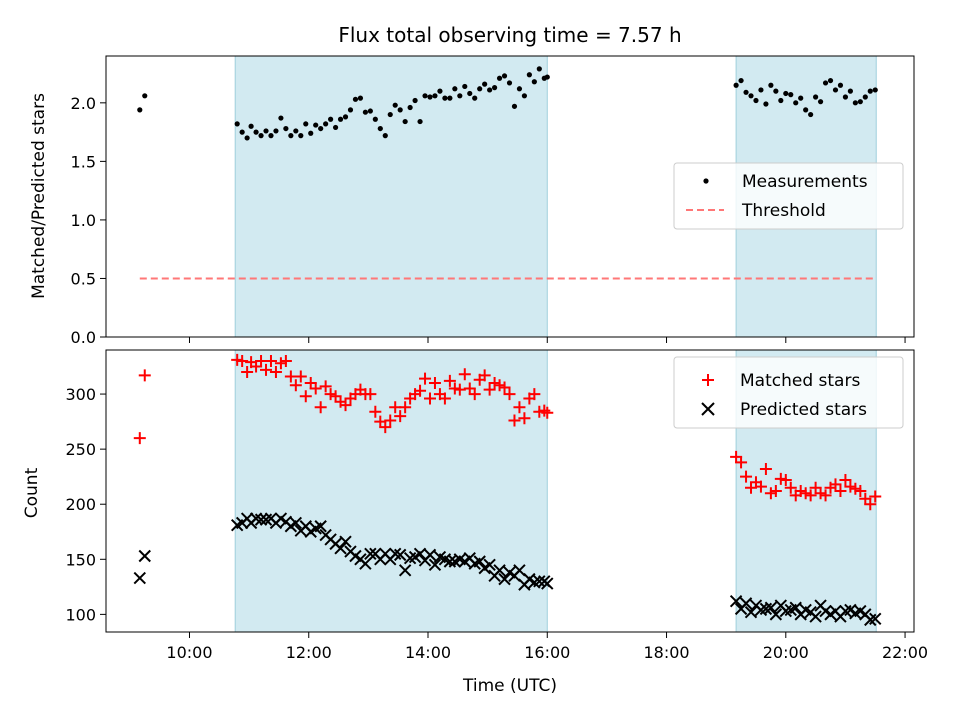  I want to click on count-x-ticks: 10:00 12:00 14:00 16:00 18:00 20:00 22:00, so click(547, 647).